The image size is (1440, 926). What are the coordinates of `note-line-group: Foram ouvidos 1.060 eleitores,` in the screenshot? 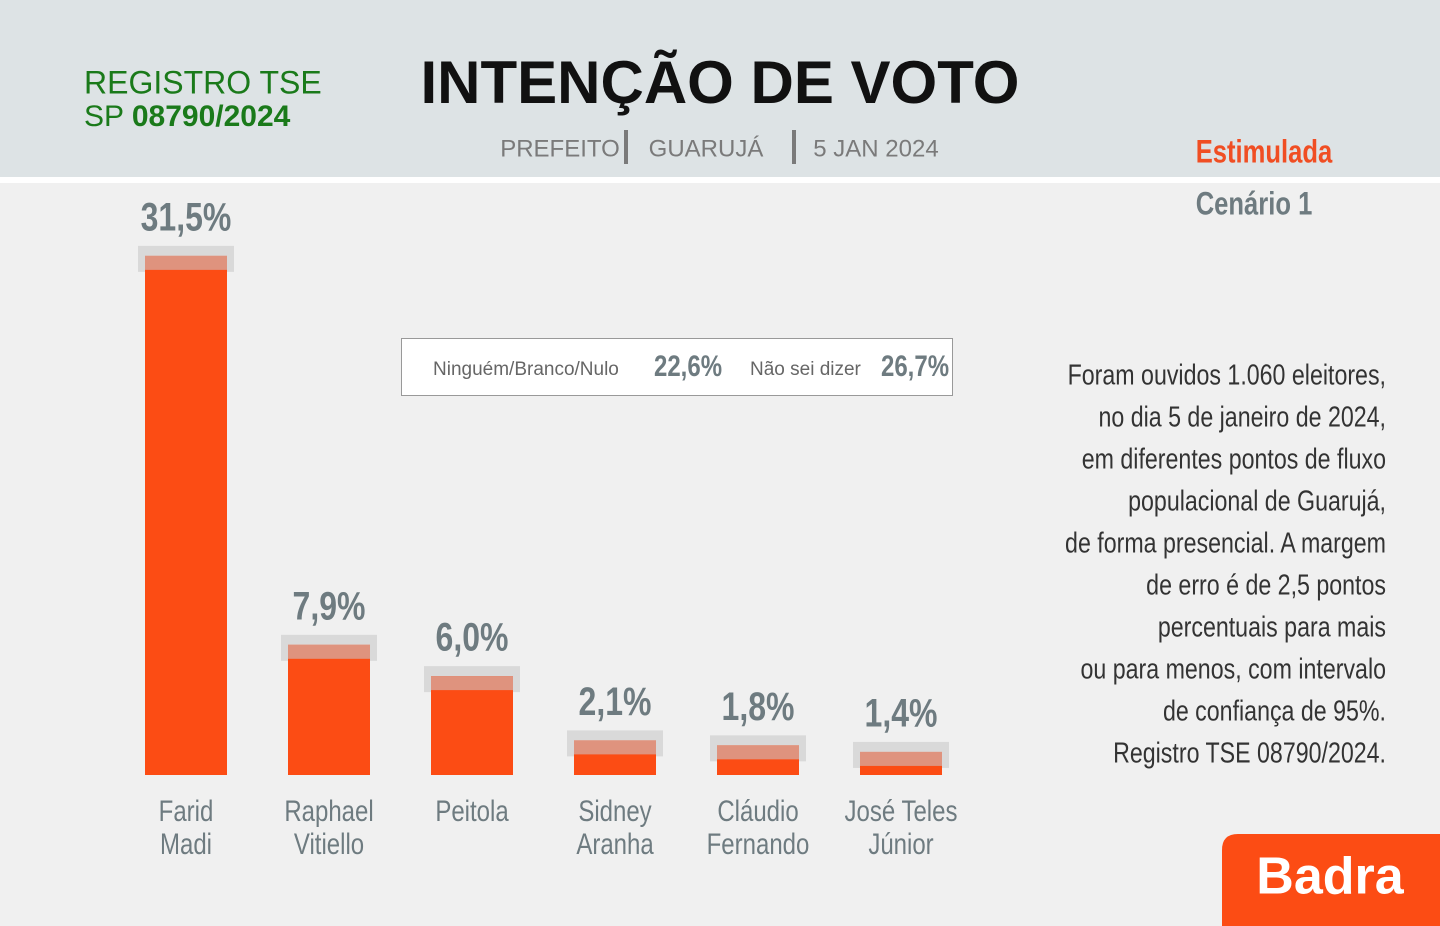 It's located at (1227, 374).